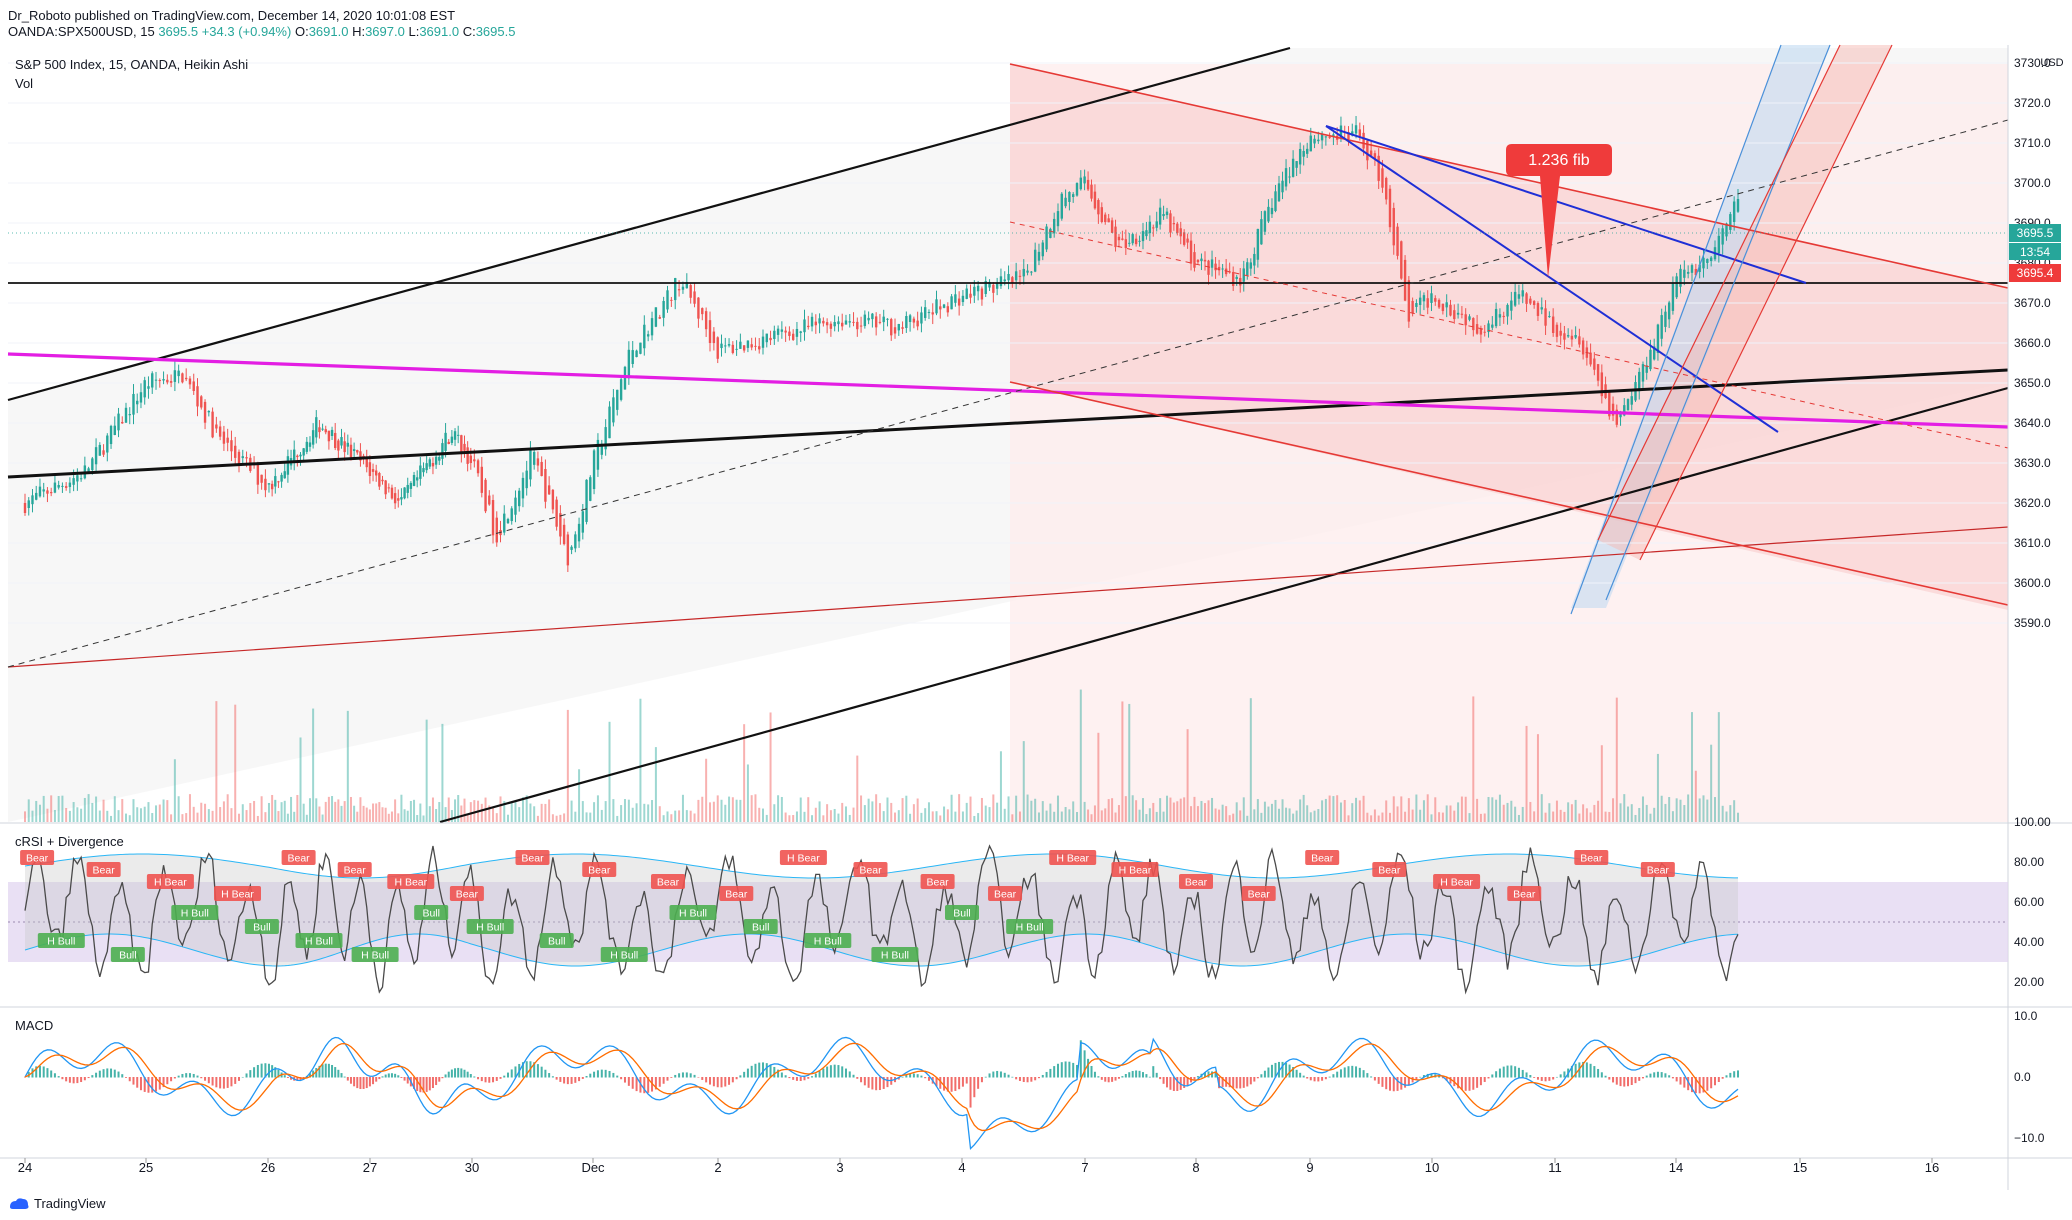  Describe the element at coordinates (146, 1167) in the screenshot. I see `time-tick-label: 25` at that location.